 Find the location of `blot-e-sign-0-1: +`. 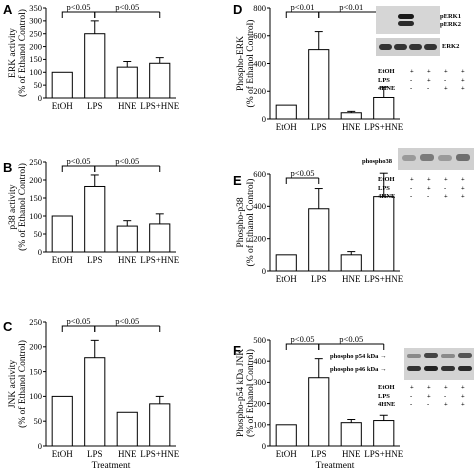

blot-e-sign-0-1: + is located at coordinates (429, 179).